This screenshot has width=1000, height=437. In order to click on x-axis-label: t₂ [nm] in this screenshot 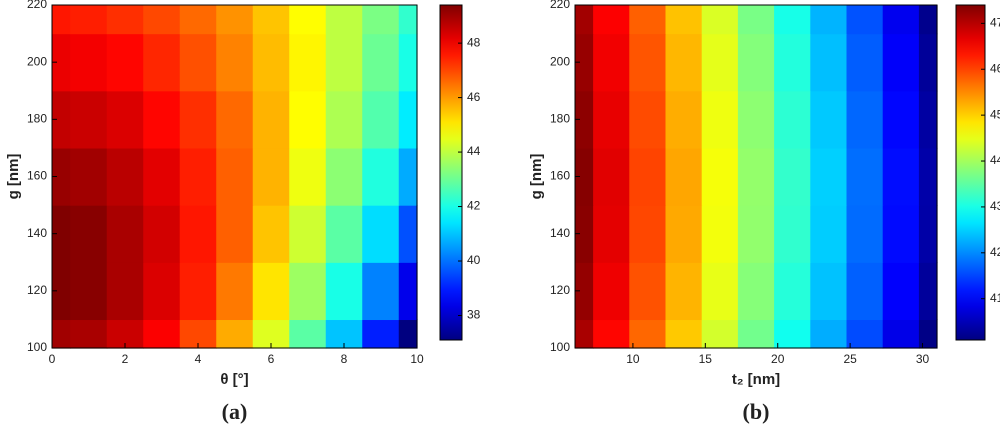, I will do `click(756, 379)`.